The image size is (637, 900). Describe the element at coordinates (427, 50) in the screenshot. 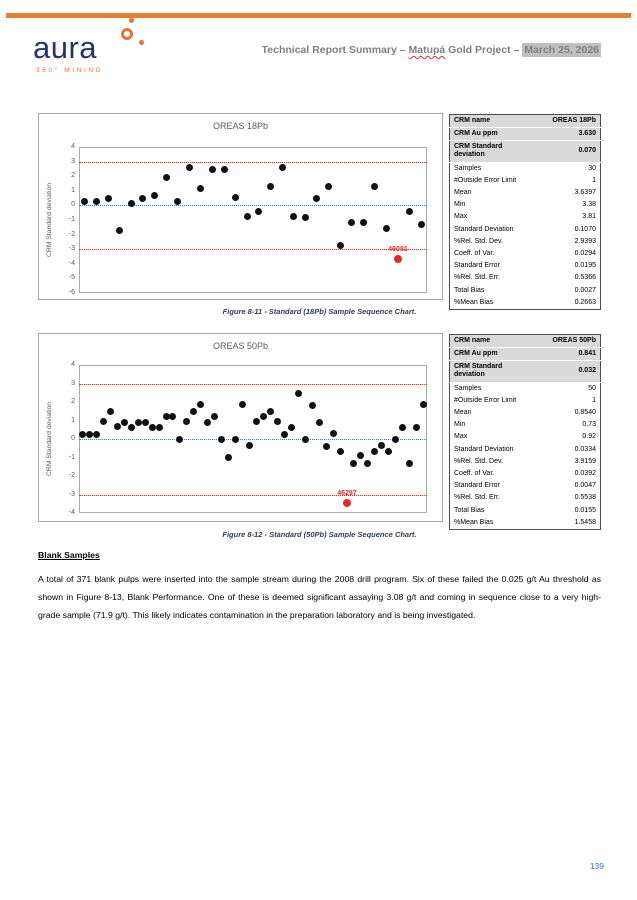

I see `header-project-name: Matupá` at that location.